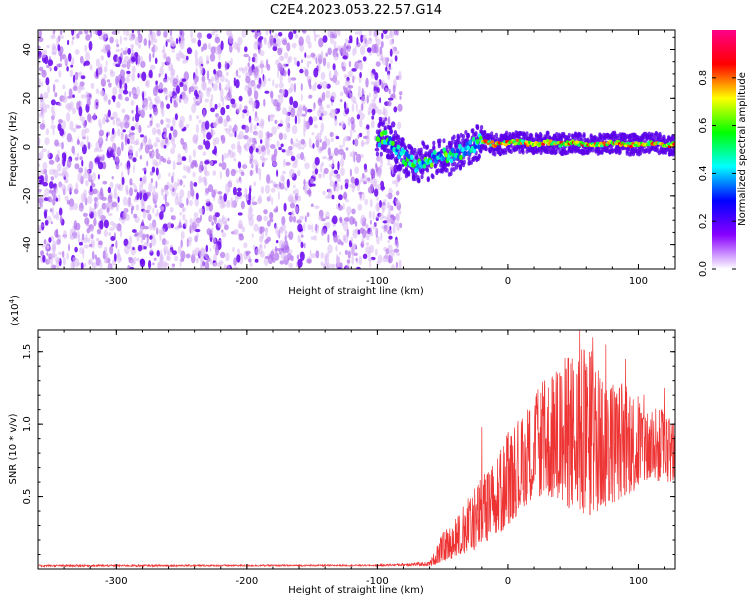  I want to click on colorbar-tick-label: 0.2, so click(703, 221).